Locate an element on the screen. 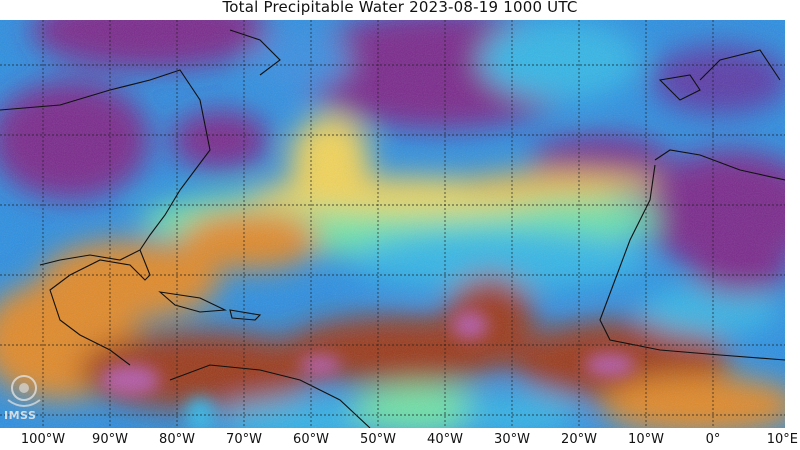 This screenshot has width=800, height=450. imss-logo is located at coordinates (24, 391).